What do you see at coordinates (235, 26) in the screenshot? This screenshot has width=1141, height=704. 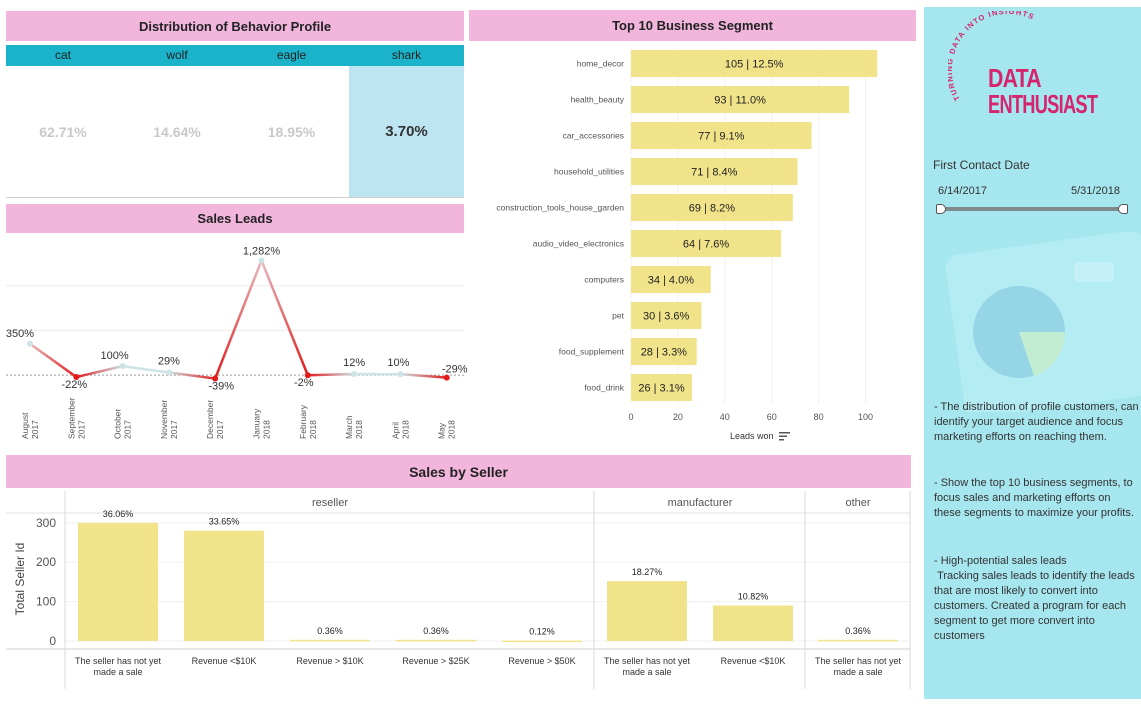 I see `profile-title: Distribution of Behavior Profile` at bounding box center [235, 26].